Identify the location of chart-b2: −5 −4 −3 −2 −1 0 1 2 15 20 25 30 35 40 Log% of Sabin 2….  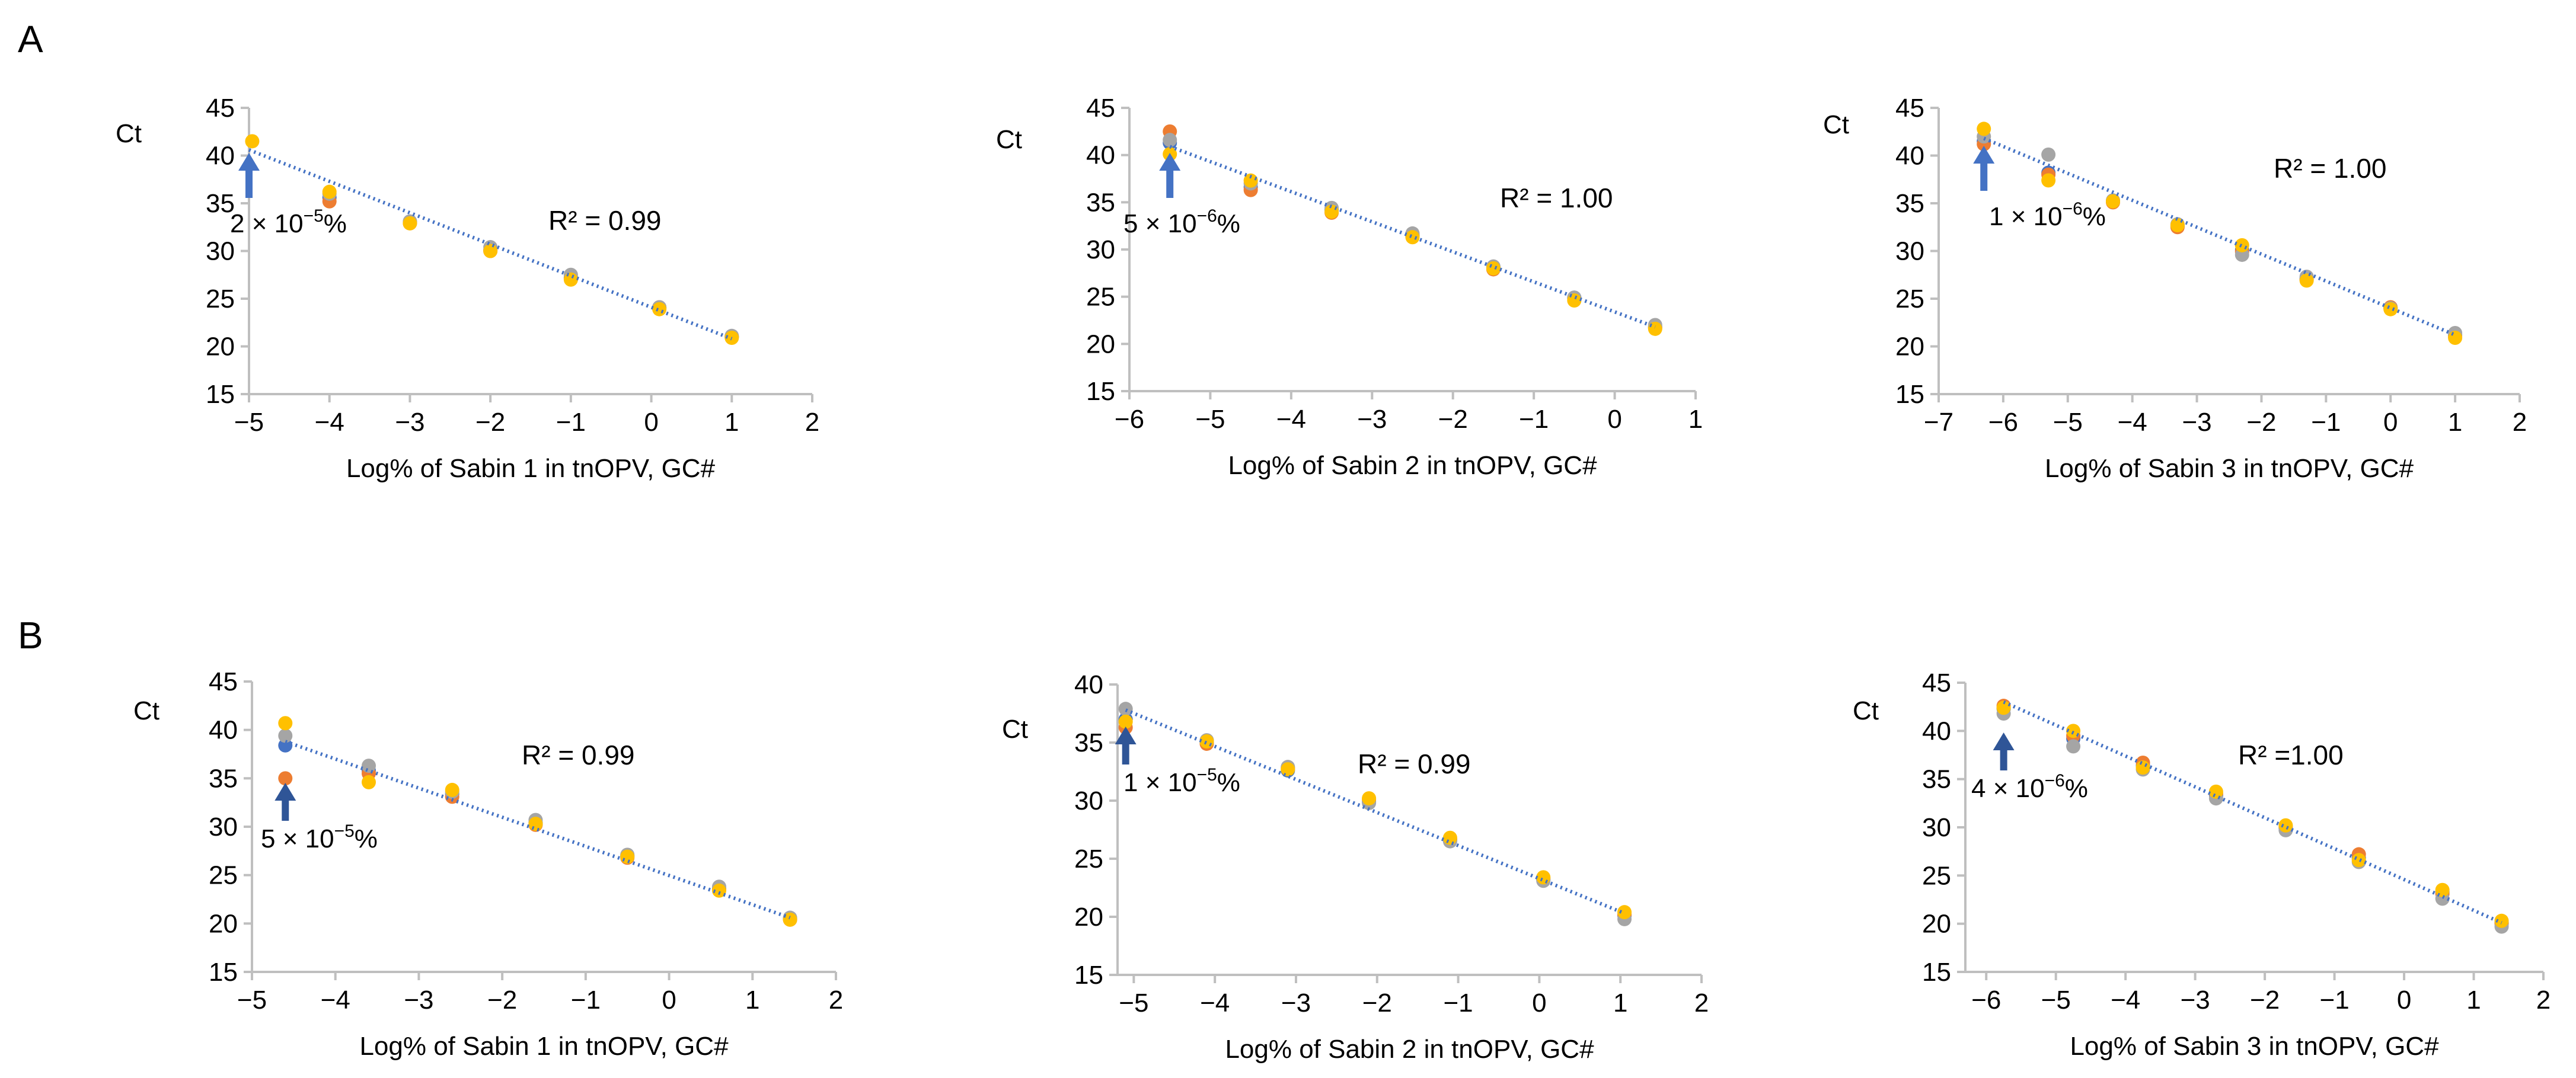
(1355, 867).